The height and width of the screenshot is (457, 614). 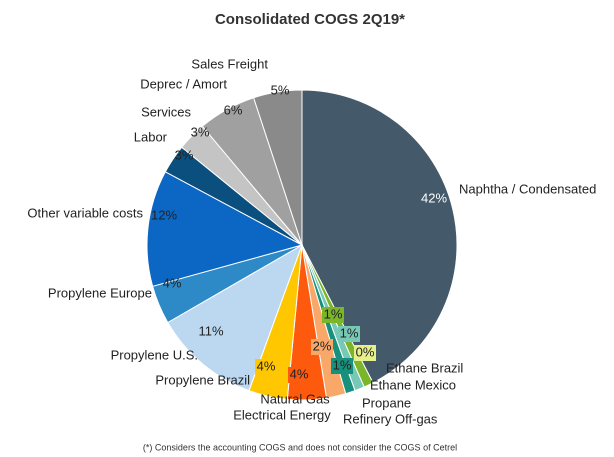 What do you see at coordinates (310, 19) in the screenshot?
I see `chart-title: Consolidated COGS 2Q19*` at bounding box center [310, 19].